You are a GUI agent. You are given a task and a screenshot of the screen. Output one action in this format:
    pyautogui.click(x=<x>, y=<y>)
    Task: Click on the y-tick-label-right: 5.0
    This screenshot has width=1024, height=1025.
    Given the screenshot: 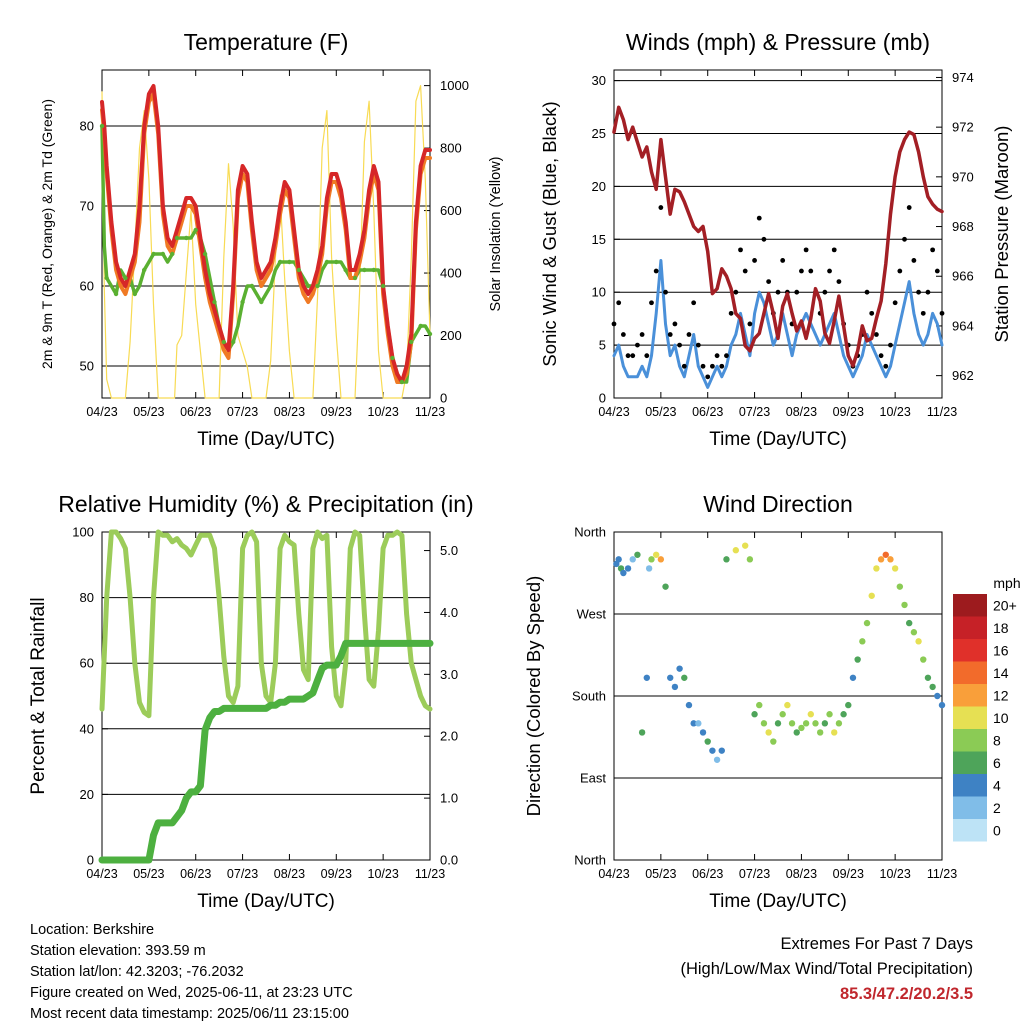 What is the action you would take?
    pyautogui.click(x=449, y=550)
    